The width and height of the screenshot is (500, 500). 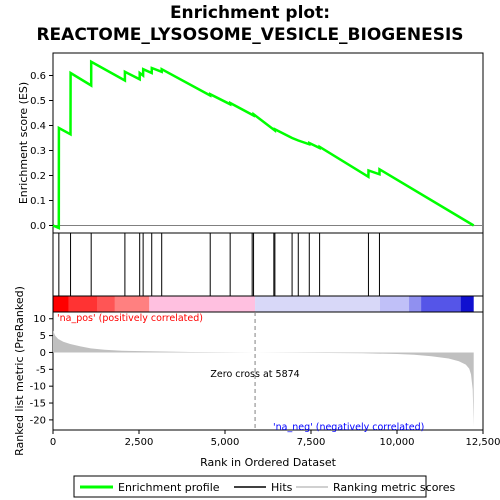 What do you see at coordinates (483, 442) in the screenshot?
I see `x-tick-label: 12,500` at bounding box center [483, 442].